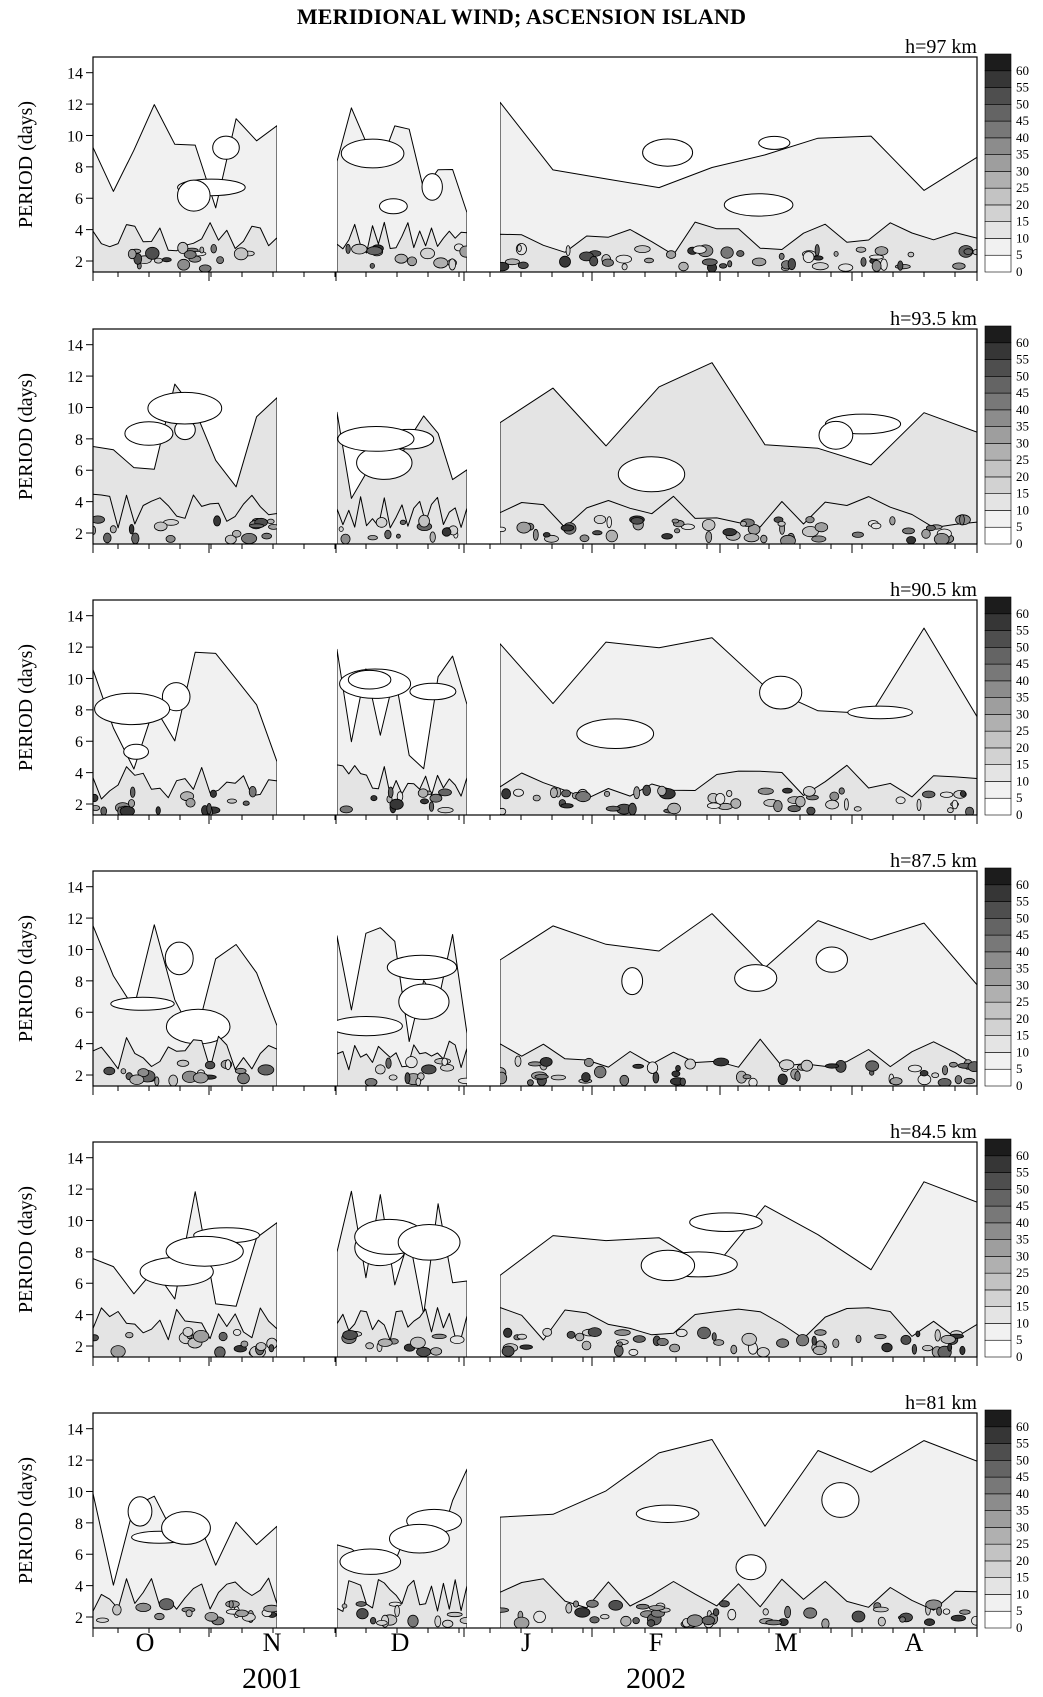  What do you see at coordinates (521, 16) in the screenshot?
I see `chart-title: MERIDIONAL WIND; ASCENSION ISLAND` at bounding box center [521, 16].